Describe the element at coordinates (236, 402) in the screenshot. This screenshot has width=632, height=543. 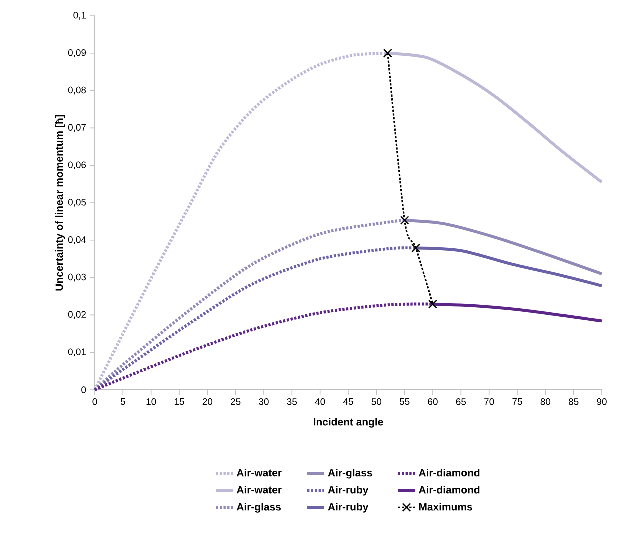
I see `x-tick-label: 25` at that location.